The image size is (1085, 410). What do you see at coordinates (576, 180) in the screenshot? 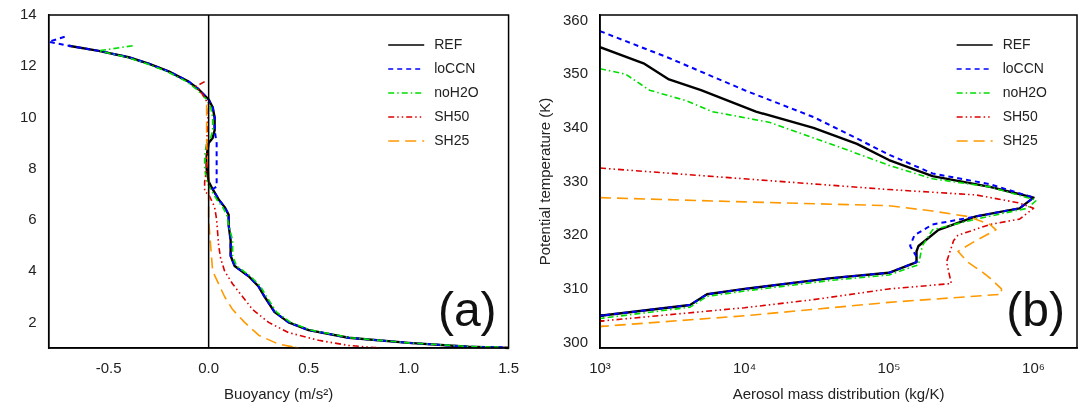
I see `y-tick-label: 330` at bounding box center [576, 180].